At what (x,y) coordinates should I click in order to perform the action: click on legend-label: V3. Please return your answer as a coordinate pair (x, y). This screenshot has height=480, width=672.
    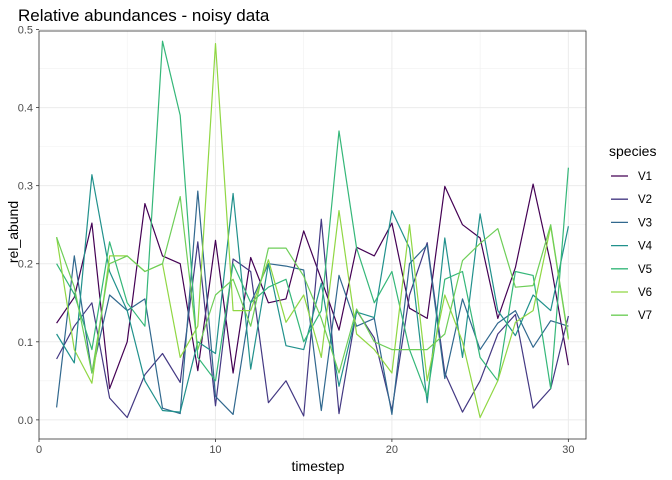
    Looking at the image, I should click on (645, 223).